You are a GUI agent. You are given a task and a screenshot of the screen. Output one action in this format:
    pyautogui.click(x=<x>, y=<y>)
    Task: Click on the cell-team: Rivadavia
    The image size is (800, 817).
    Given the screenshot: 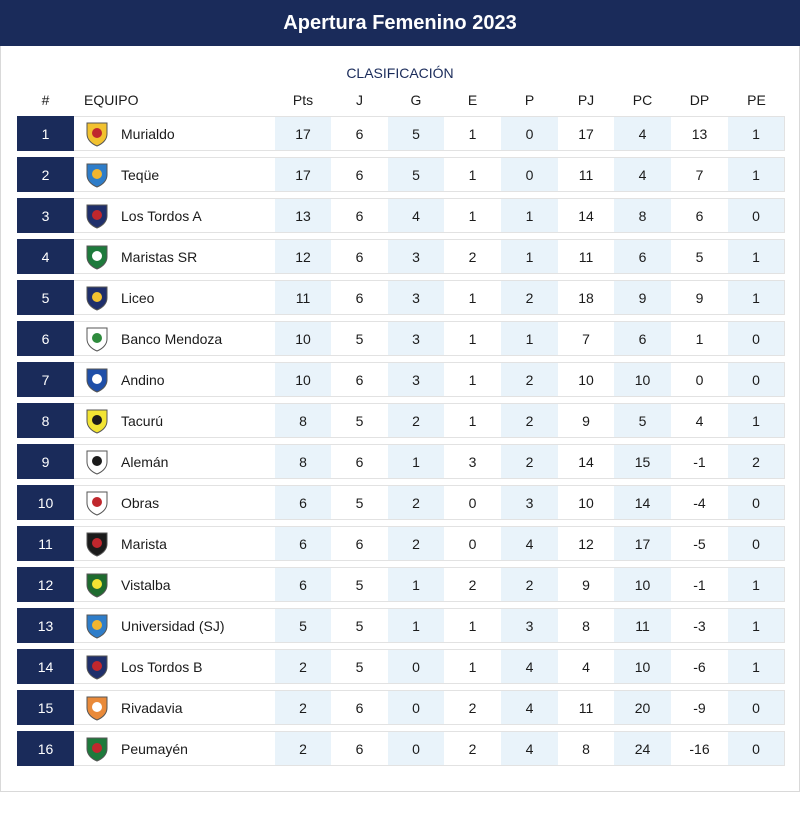 What is the action you would take?
    pyautogui.click(x=174, y=707)
    